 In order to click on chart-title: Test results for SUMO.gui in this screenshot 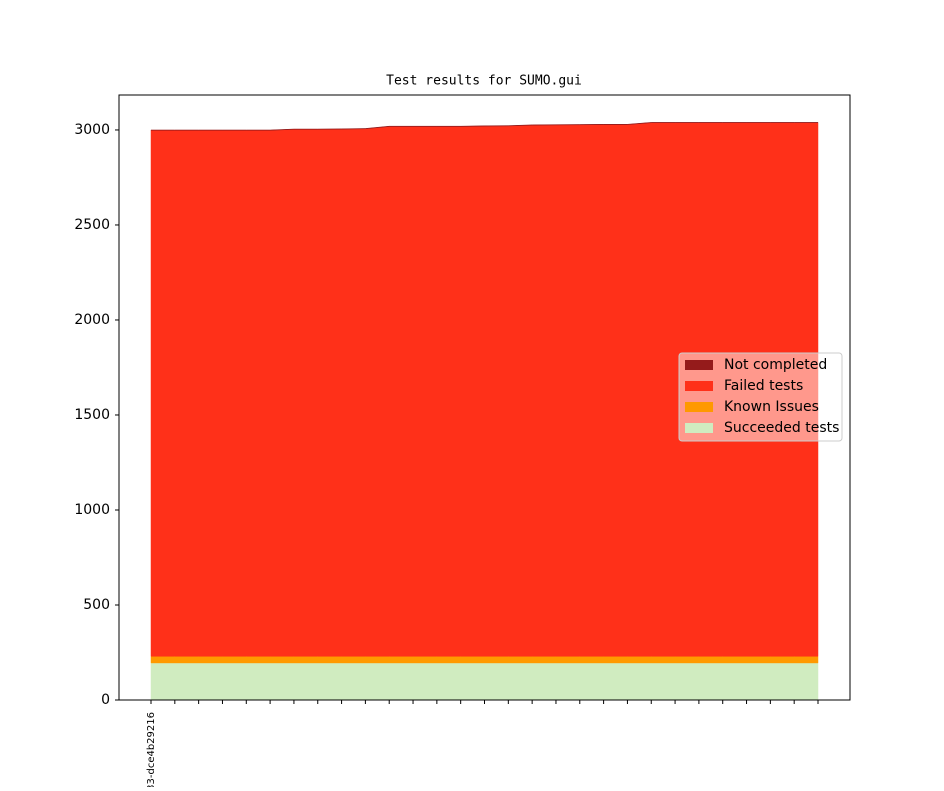, I will do `click(484, 81)`.